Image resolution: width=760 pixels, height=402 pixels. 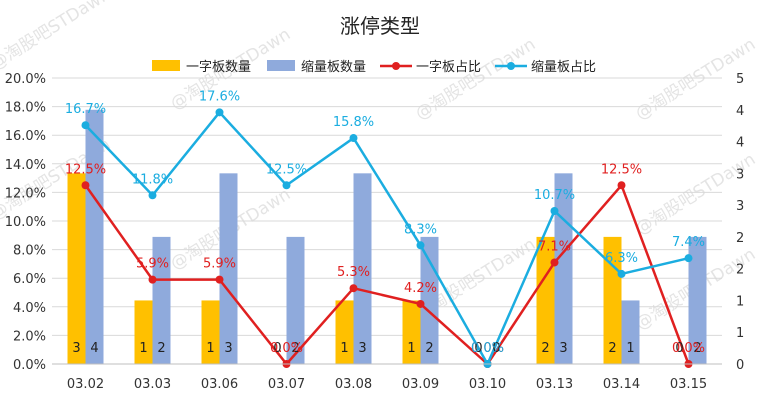 I want to click on bar-count-label: 4, so click(x=94, y=348).